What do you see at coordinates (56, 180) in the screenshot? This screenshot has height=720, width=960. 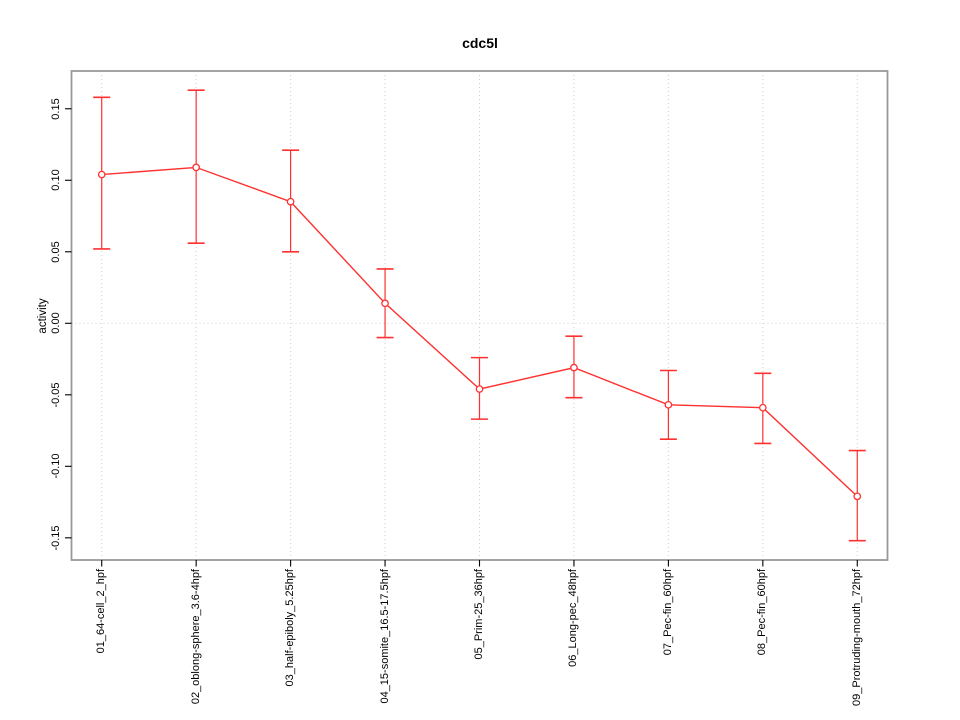 I see `y-tick-label: 0.10` at bounding box center [56, 180].